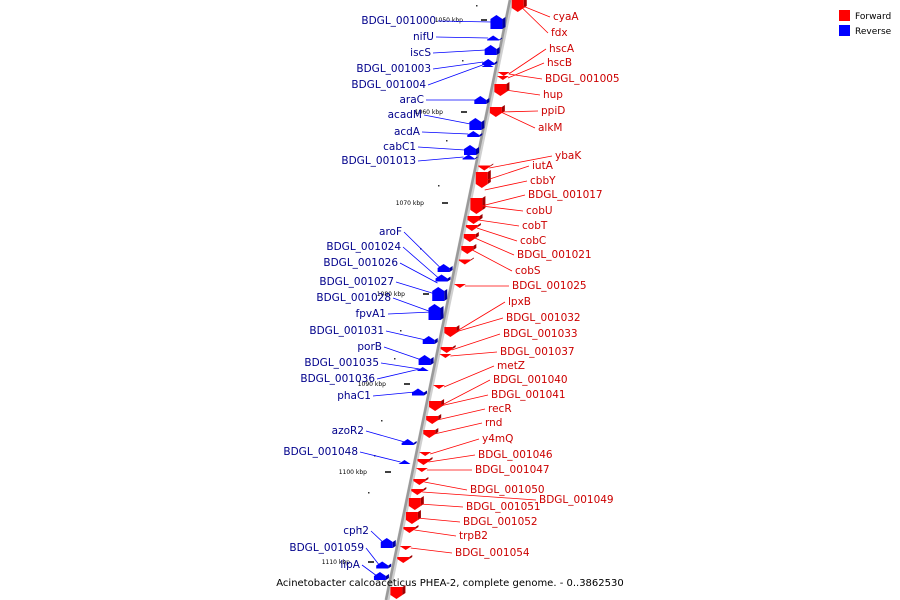  I want to click on forward-gene-label: BDGL_001046, so click(515, 455).